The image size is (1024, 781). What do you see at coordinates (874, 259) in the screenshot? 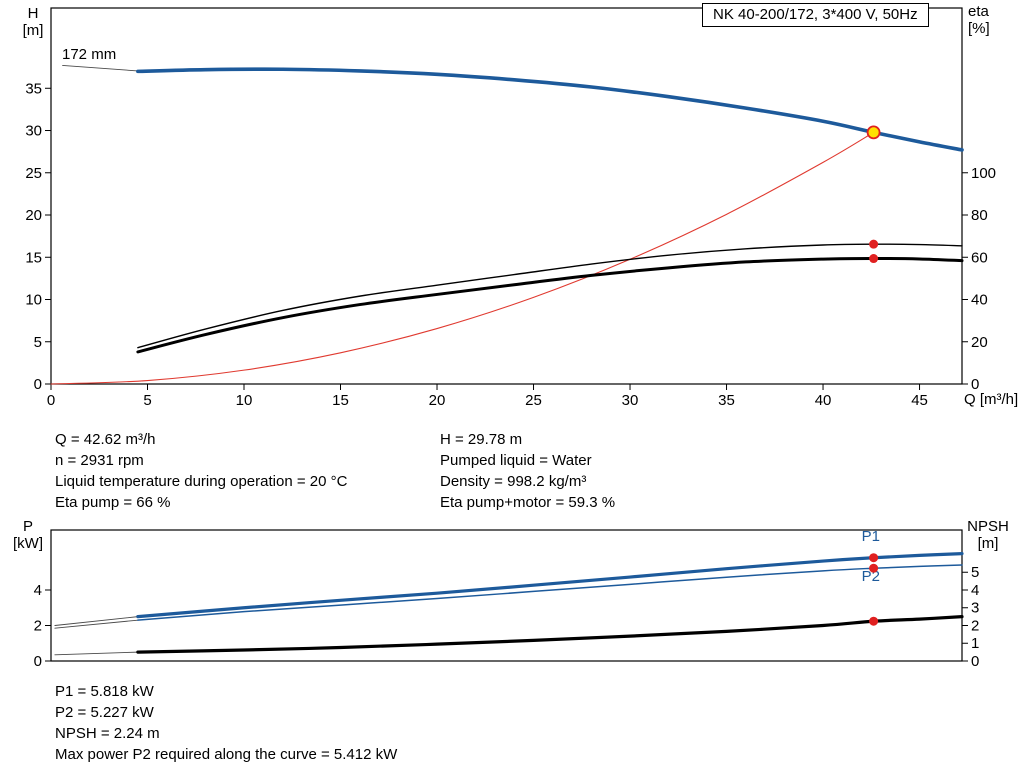
I see `eta-pump-motor-marker` at bounding box center [874, 259].